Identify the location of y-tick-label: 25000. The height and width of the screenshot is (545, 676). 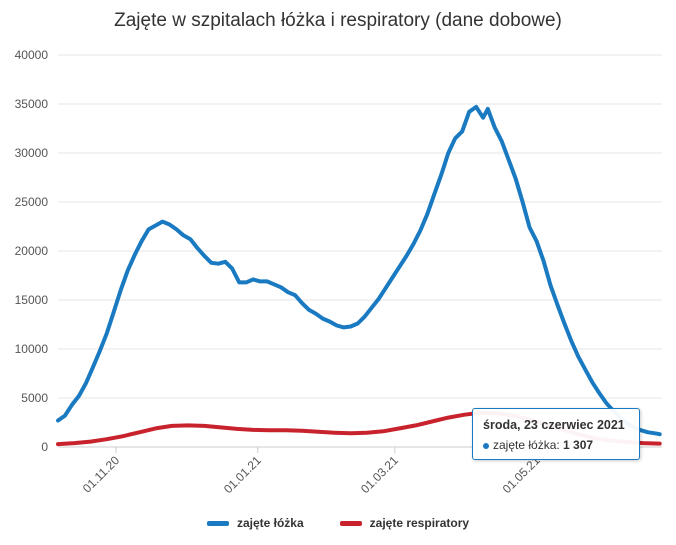
(32, 202).